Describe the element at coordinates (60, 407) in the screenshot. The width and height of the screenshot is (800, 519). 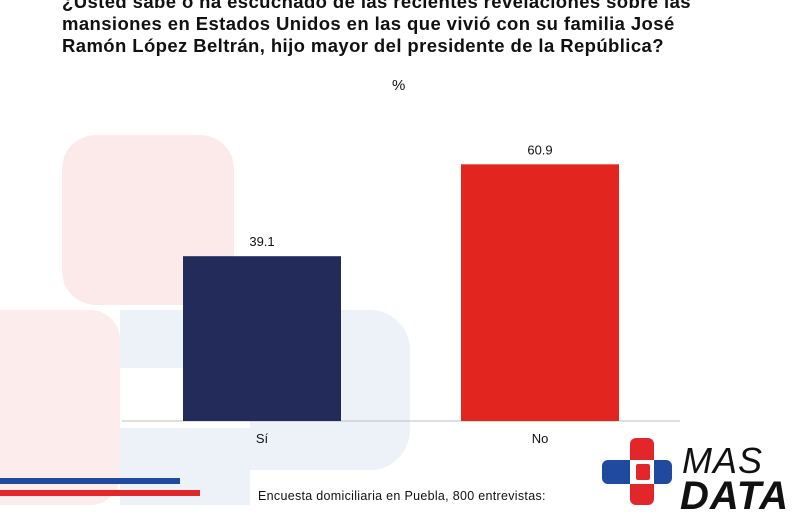
I see `watermark-shape` at that location.